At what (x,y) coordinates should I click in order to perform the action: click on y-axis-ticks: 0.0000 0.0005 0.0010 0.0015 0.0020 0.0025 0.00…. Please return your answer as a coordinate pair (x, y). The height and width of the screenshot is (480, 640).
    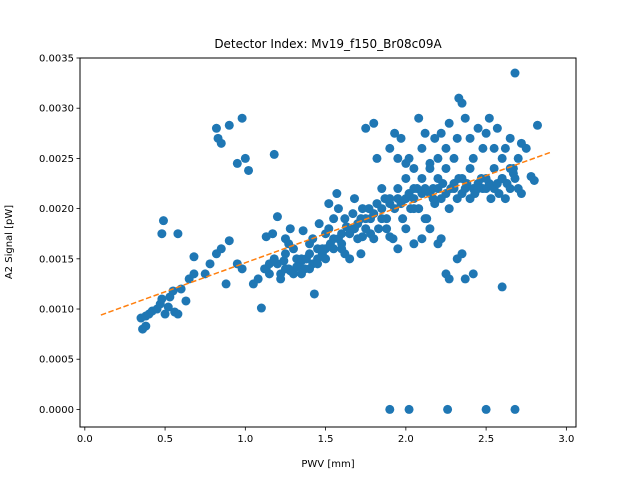
    Looking at the image, I should click on (59, 235).